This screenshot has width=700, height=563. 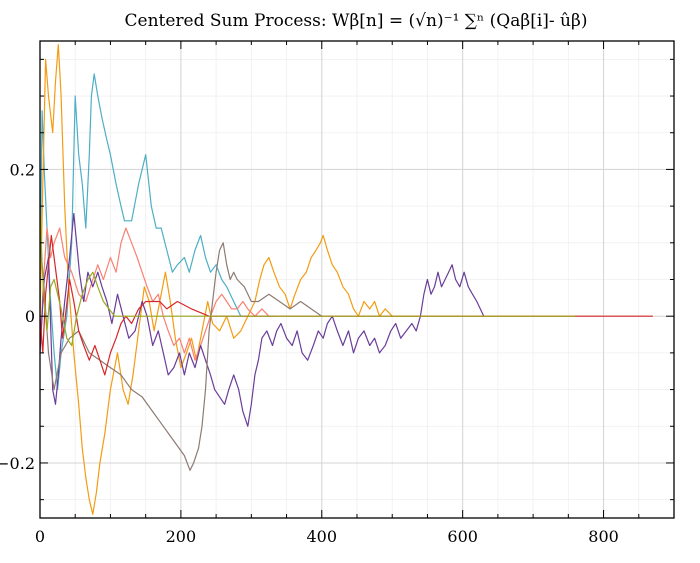 I want to click on y-tick-label: 0, so click(x=30, y=316).